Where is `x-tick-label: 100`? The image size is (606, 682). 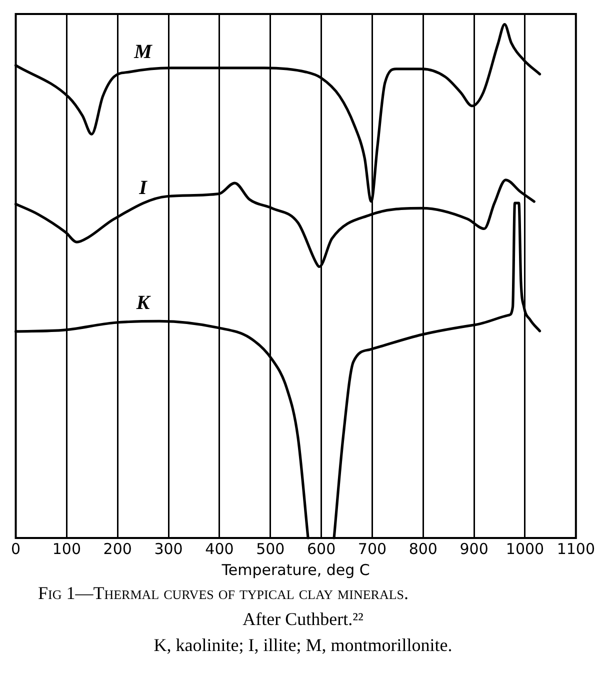 x-tick-label: 100 is located at coordinates (67, 549).